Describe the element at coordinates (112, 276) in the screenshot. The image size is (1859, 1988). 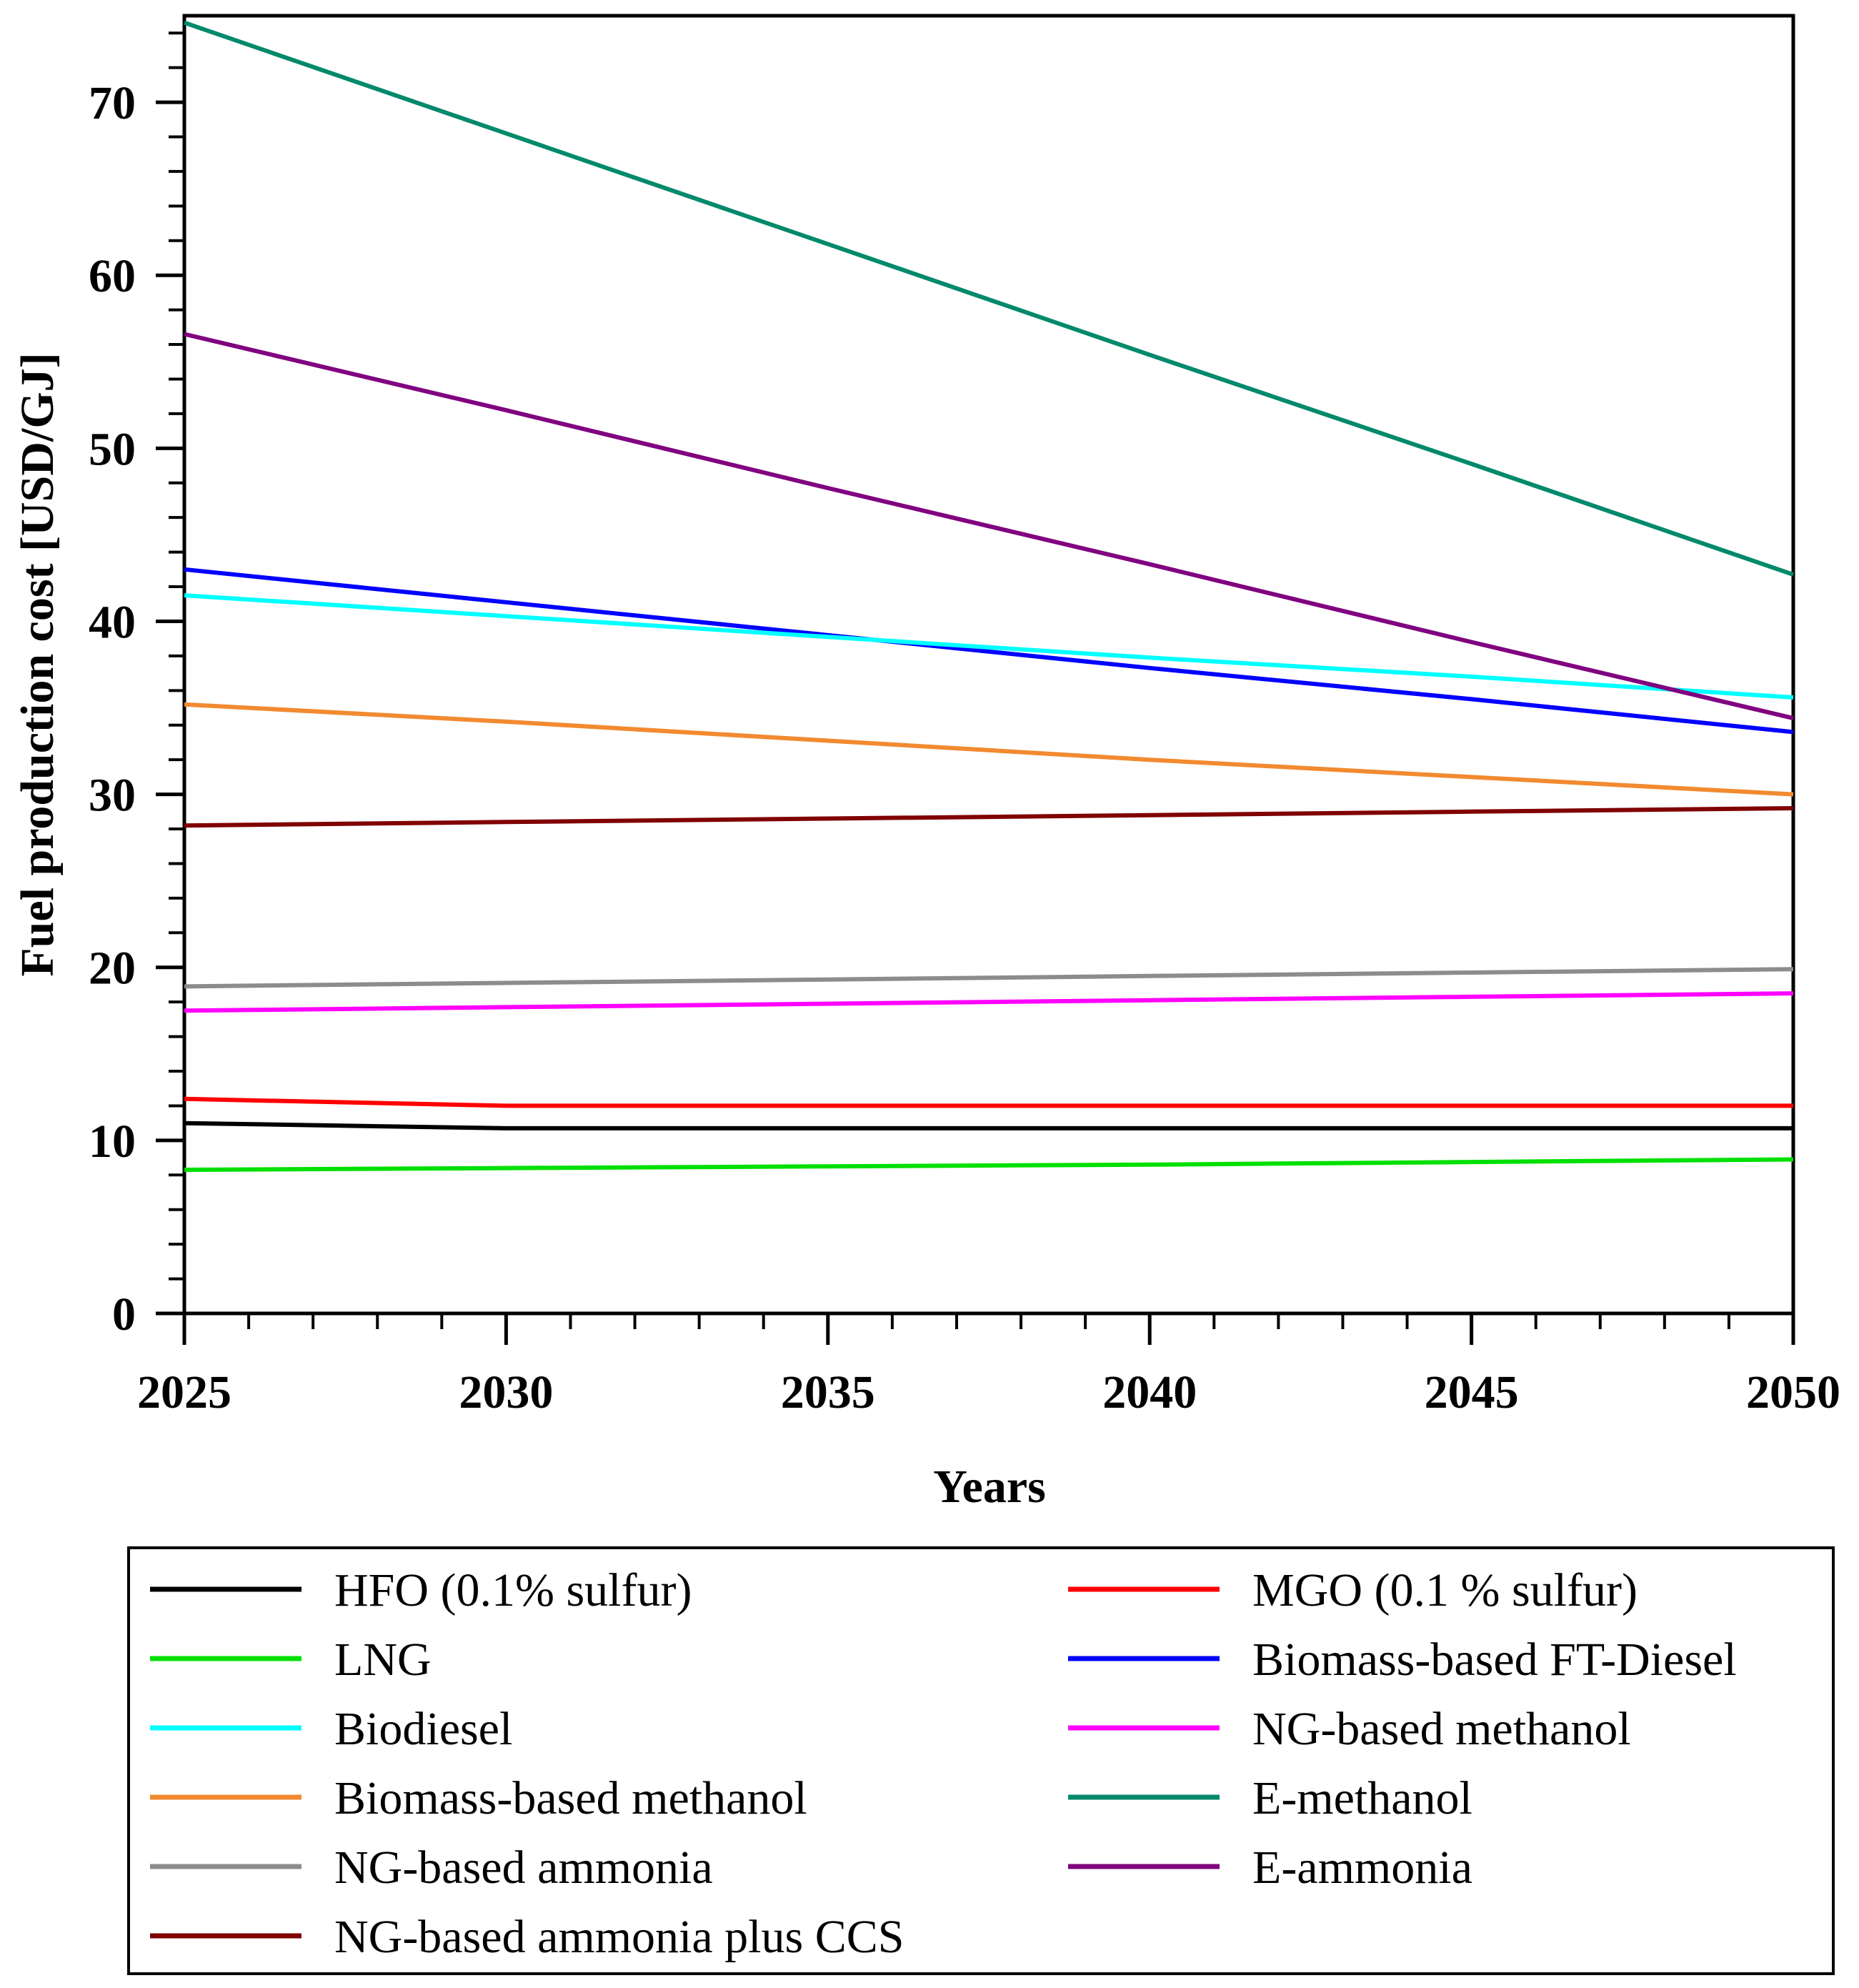
I see `y-tick-label: 60` at that location.